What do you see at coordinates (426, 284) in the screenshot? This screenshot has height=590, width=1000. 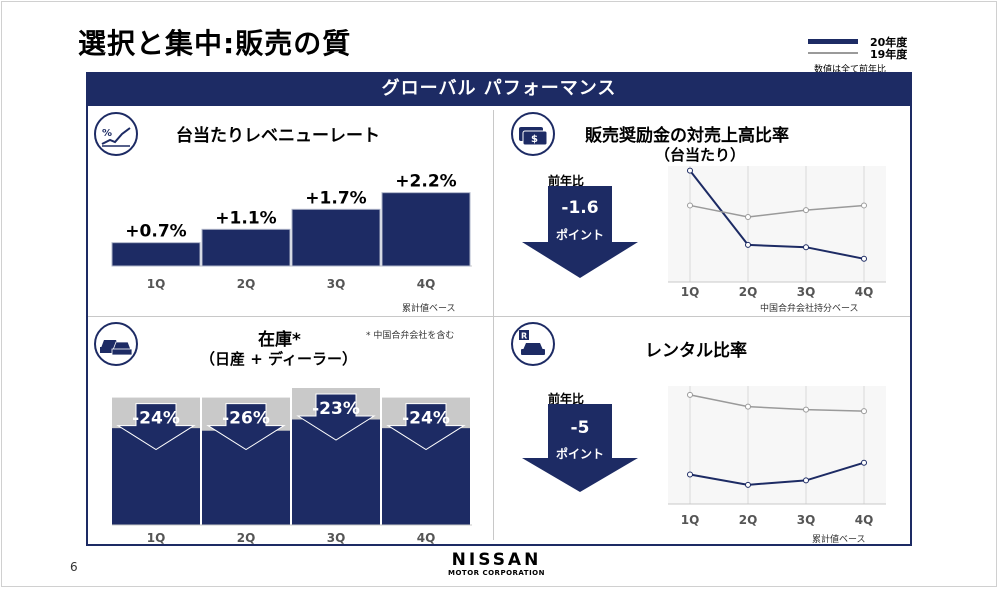 I see `revenue-tick-label: 4Q` at bounding box center [426, 284].